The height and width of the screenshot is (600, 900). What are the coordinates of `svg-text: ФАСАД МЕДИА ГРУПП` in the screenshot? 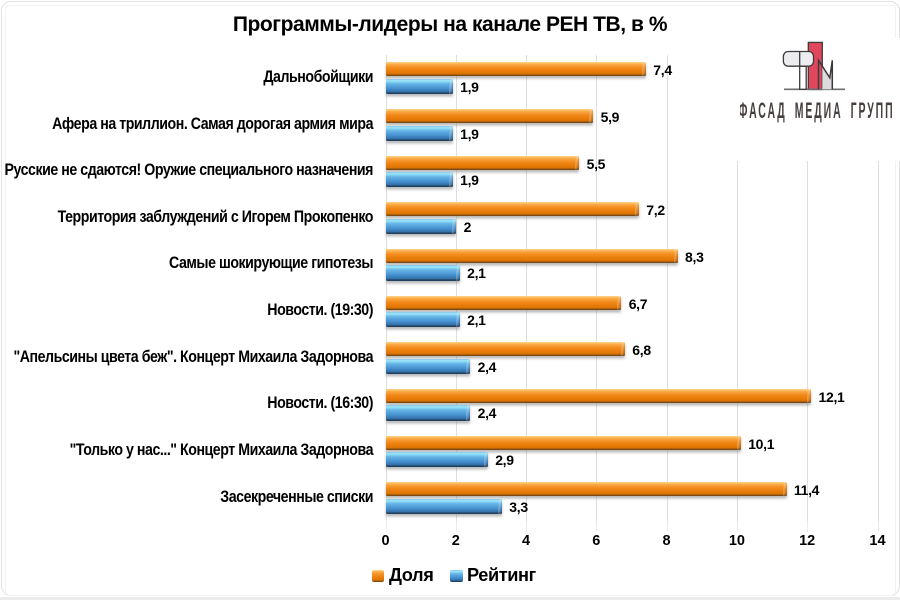 It's located at (817, 110).